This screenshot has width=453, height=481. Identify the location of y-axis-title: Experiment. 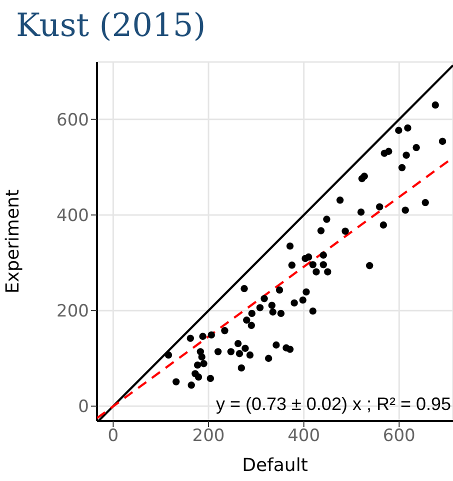
(13, 241).